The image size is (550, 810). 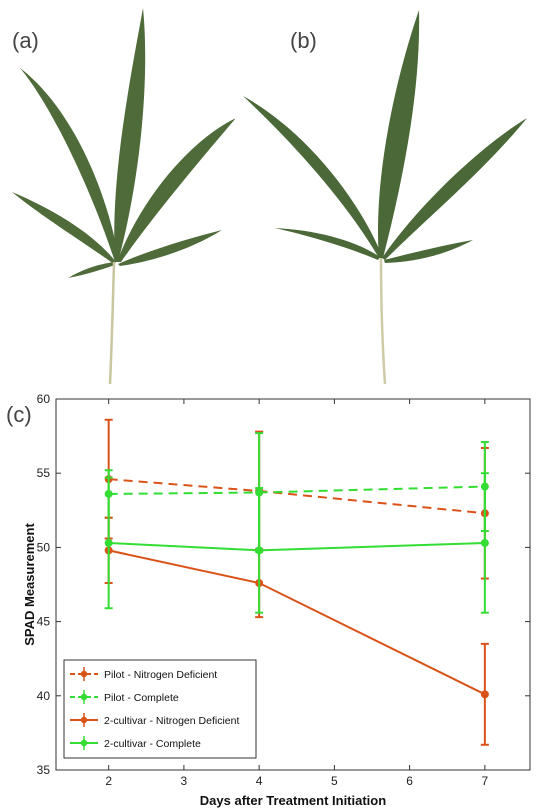 What do you see at coordinates (29, 584) in the screenshot?
I see `y-axis-title: SPAD Measurement` at bounding box center [29, 584].